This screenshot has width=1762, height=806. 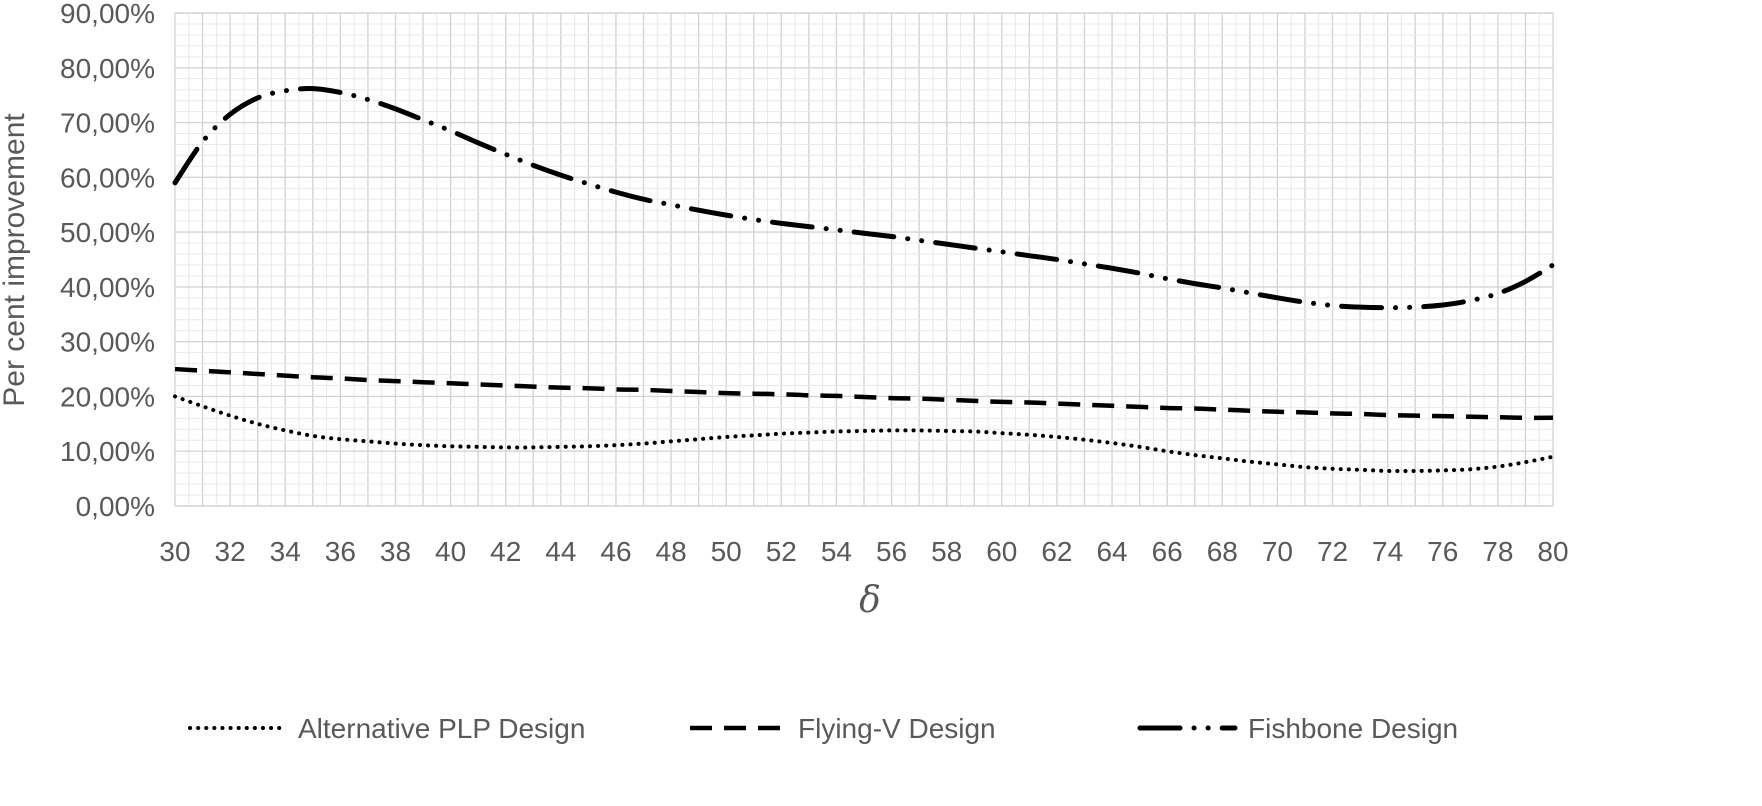 What do you see at coordinates (1353, 728) in the screenshot?
I see `legend-label: Fishbone Design` at bounding box center [1353, 728].